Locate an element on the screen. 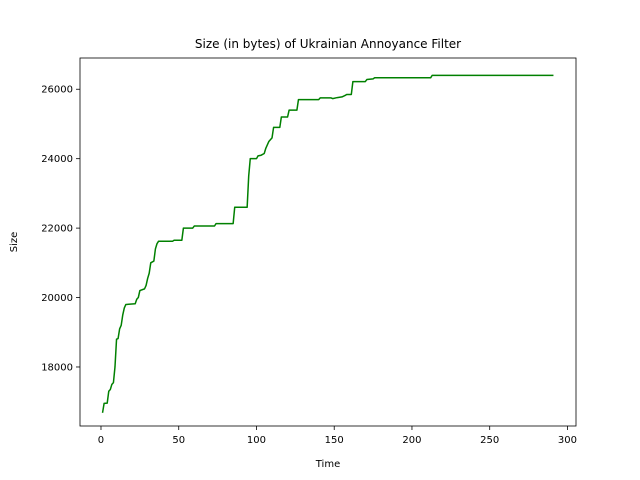 This screenshot has height=480, width=640. x-tick-label: 150 is located at coordinates (334, 440).